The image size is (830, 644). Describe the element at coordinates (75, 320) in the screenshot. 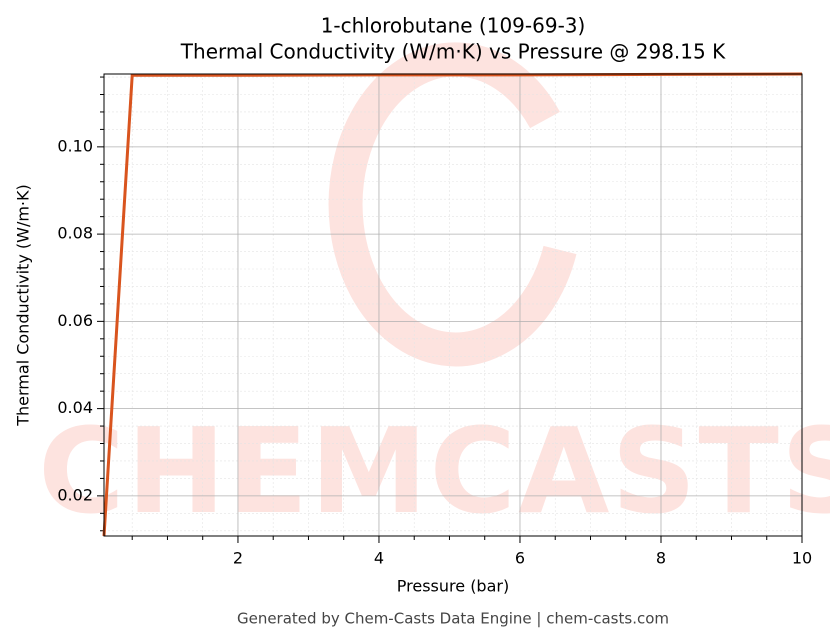

I see `y-tick-label: 0.06` at that location.